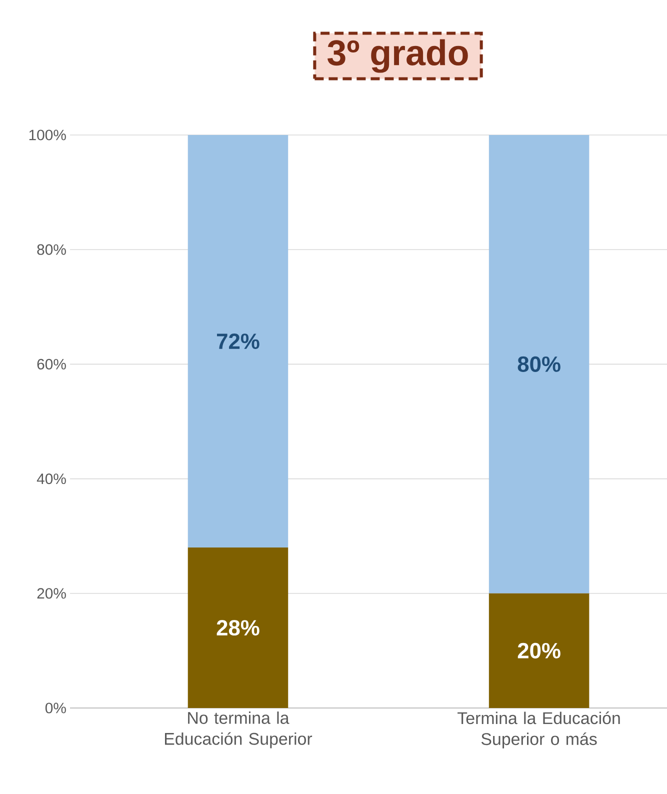 This screenshot has width=667, height=794. What do you see at coordinates (398, 56) in the screenshot?
I see `chart-title: 3º grado` at bounding box center [398, 56].